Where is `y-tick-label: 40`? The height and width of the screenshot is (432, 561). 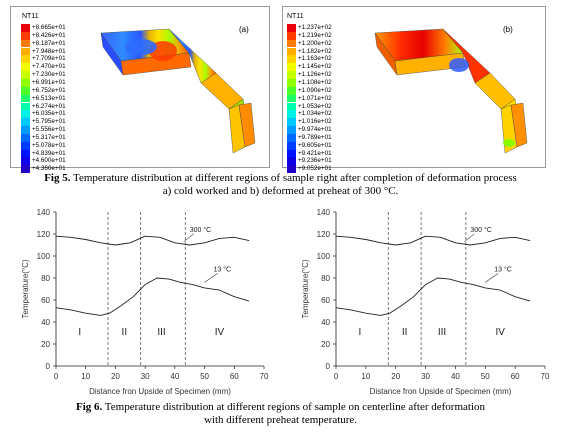 y-tick-label: 40 is located at coordinates (45, 322).